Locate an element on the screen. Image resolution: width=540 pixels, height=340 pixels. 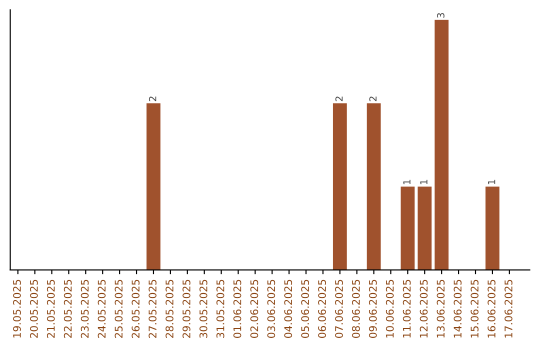
x-tick-label: 15.06.2025 is located at coordinates (474, 309).